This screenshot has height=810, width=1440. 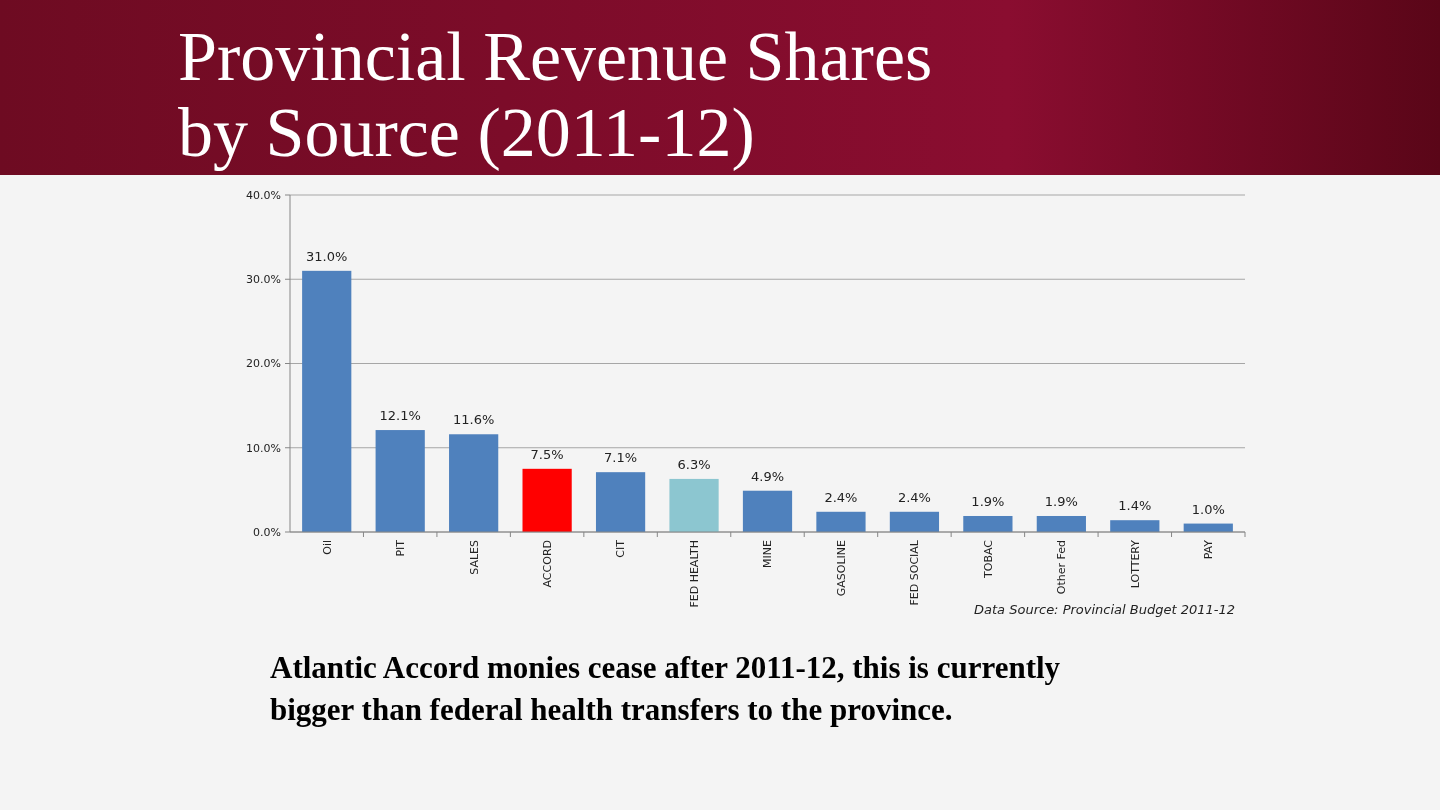 I want to click on y-tick-label: 10.0%, so click(x=263, y=448).